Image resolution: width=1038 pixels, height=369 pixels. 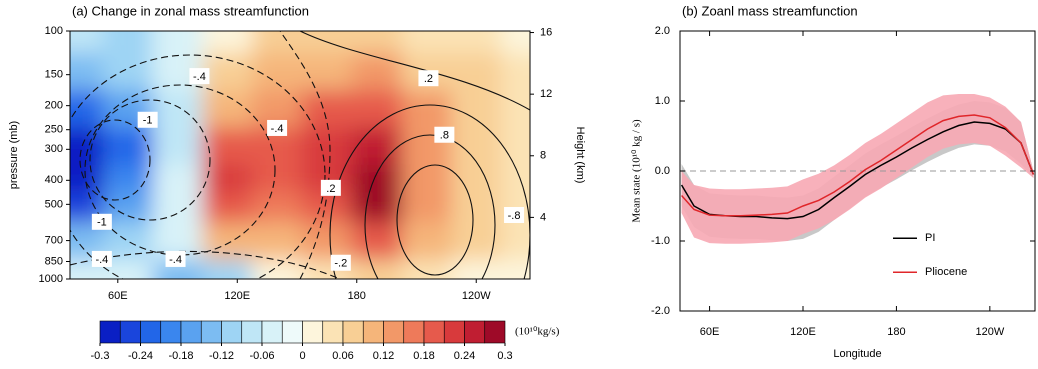 What do you see at coordinates (221, 356) in the screenshot?
I see `colorbar-tick-label: -0.12` at bounding box center [221, 356].